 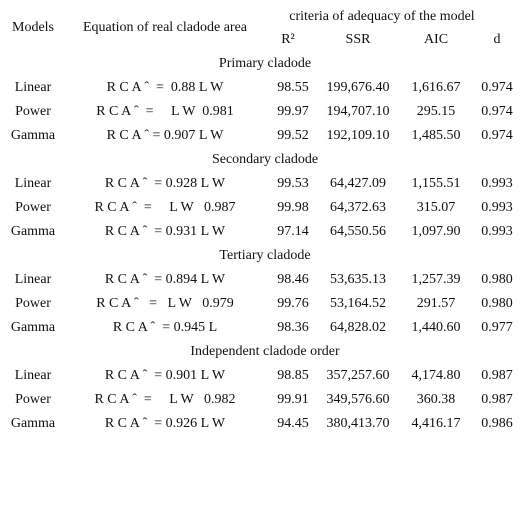 What do you see at coordinates (382, 16) in the screenshot?
I see `header-criteria: criteria of adequacy of the model` at bounding box center [382, 16].